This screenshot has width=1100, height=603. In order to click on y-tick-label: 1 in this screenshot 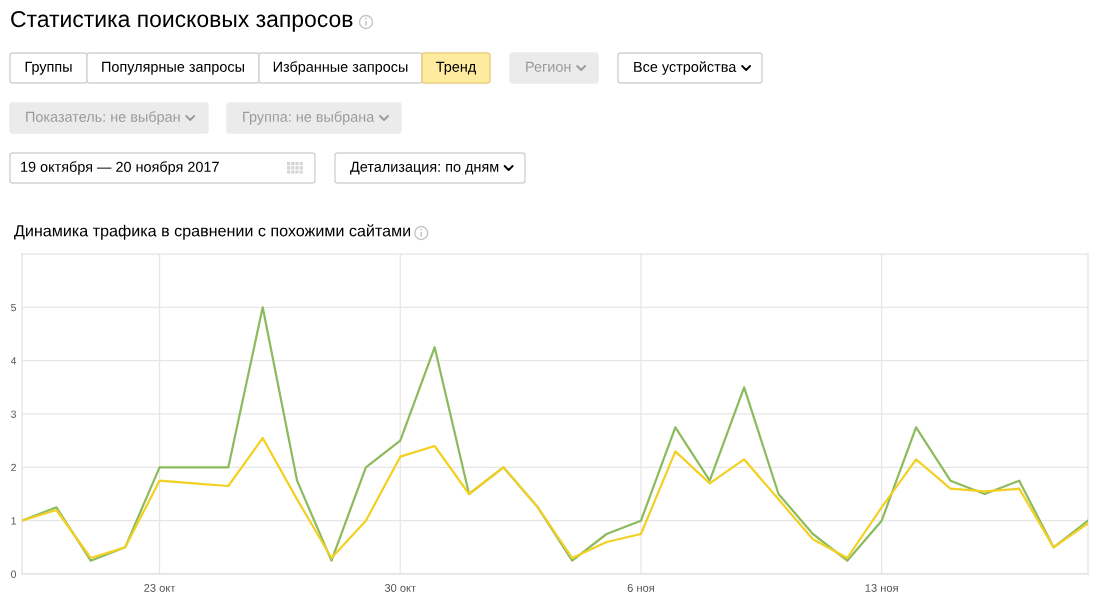, I will do `click(13, 521)`.